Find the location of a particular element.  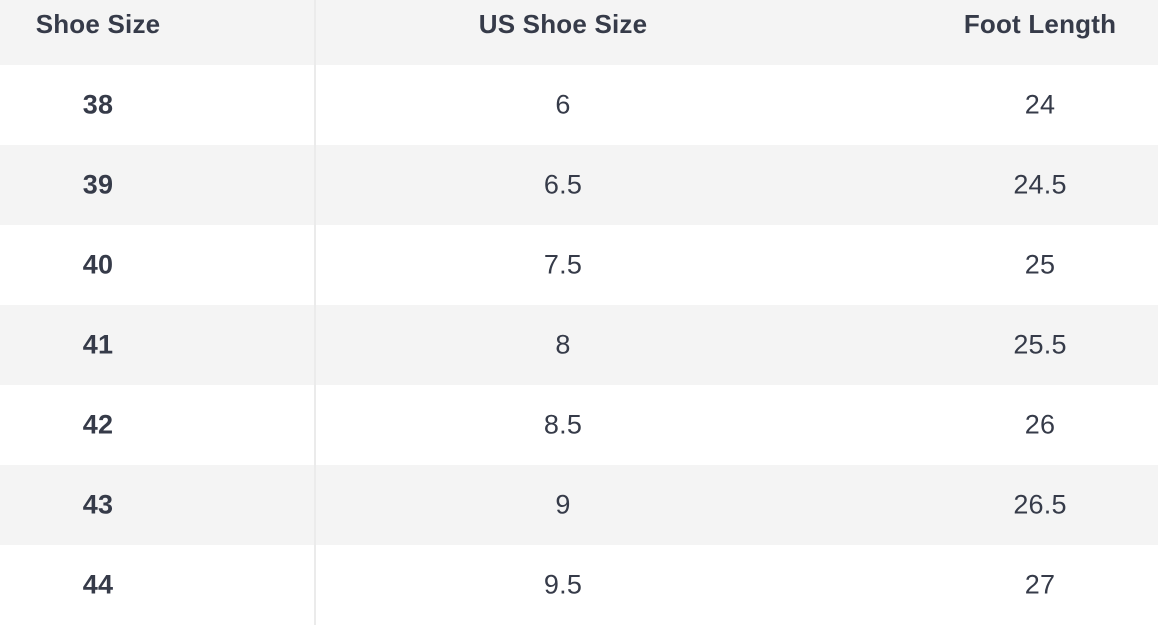

foot-length-cell: 24.5 is located at coordinates (1040, 184).